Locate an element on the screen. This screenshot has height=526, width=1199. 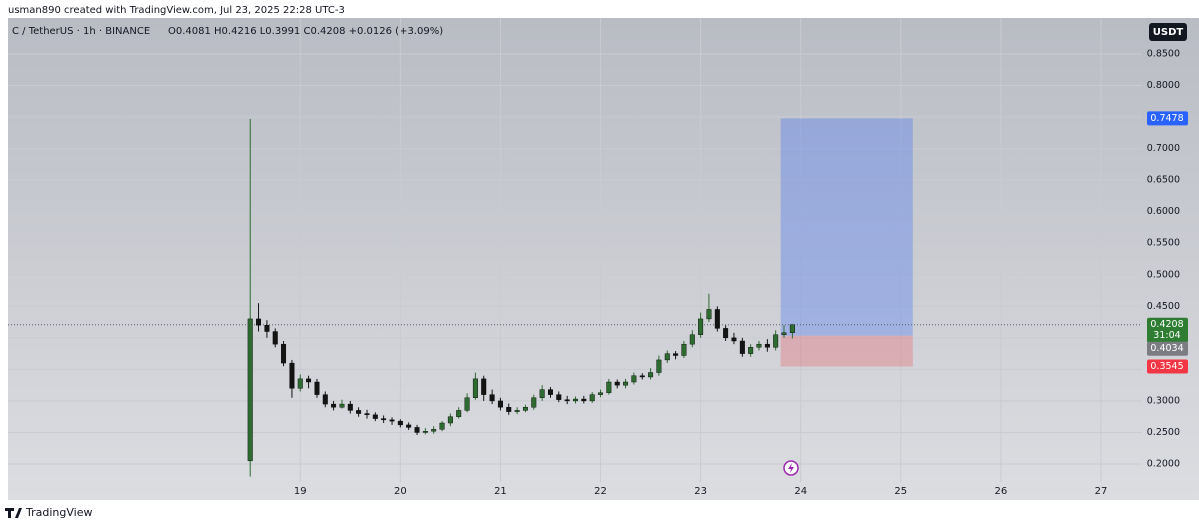
brand-logo is located at coordinates (13, 513).